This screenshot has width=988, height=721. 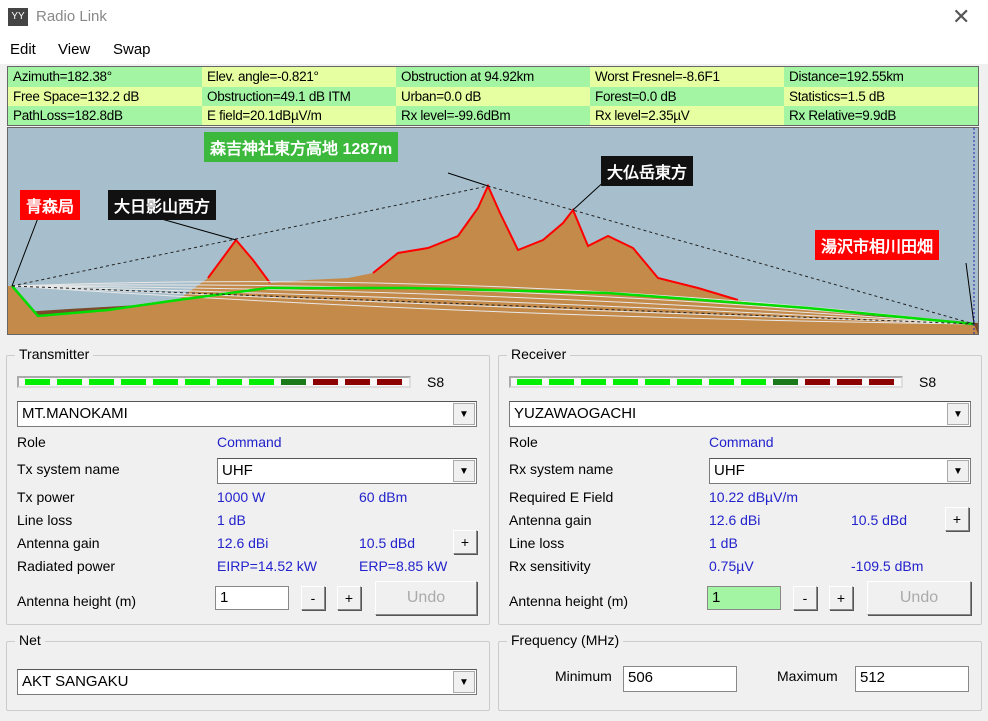 What do you see at coordinates (74, 49) in the screenshot?
I see `menu-view: View` at bounding box center [74, 49].